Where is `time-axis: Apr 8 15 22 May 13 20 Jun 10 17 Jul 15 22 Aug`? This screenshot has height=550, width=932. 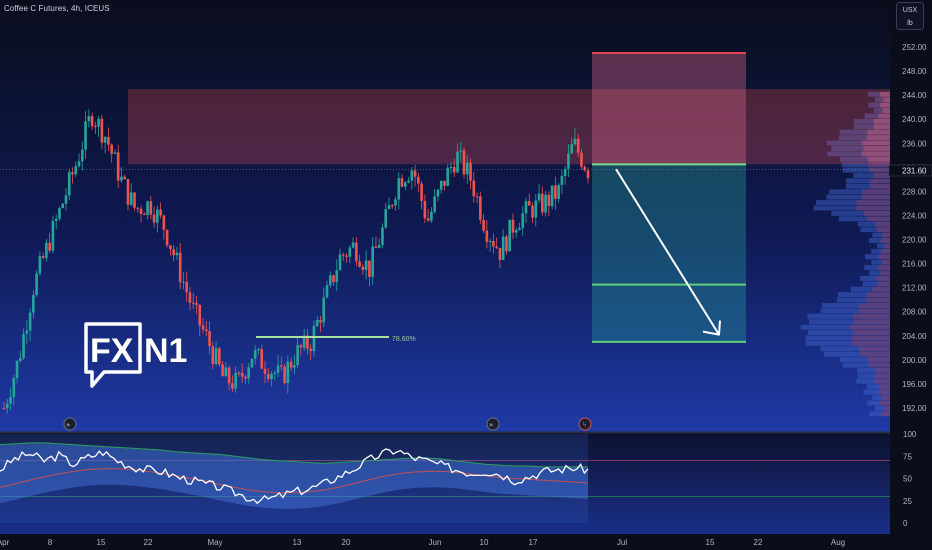
time-axis: Apr 8 15 22 May 13 20 Jun 10 17 Jul 15 22 Aug is located at coordinates (422, 542).